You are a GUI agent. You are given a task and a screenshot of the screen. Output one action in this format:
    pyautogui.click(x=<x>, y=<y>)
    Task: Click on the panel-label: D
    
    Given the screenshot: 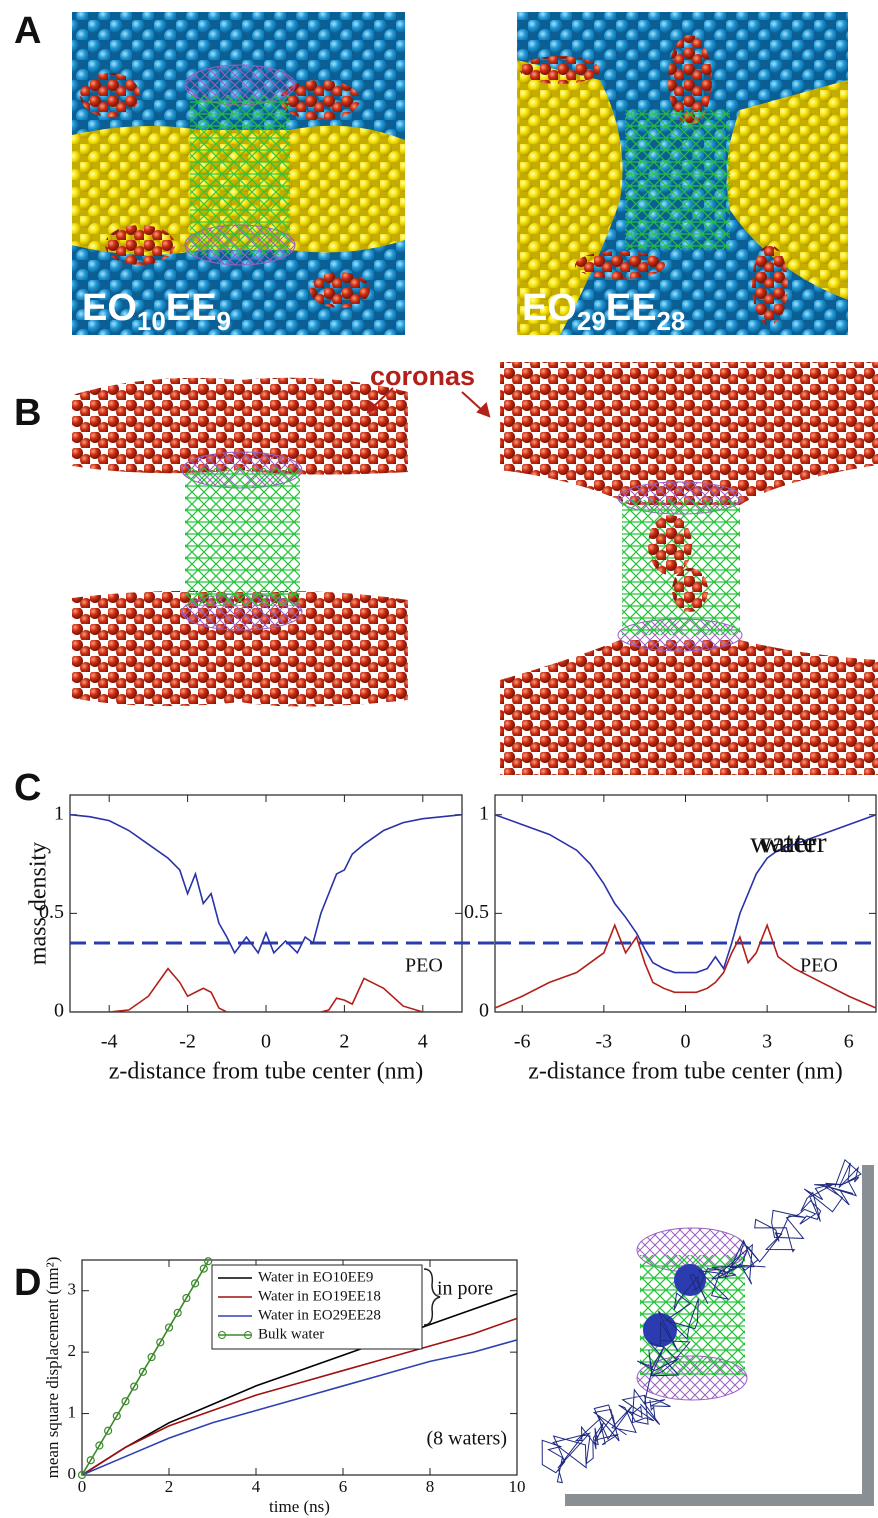 What is the action you would take?
    pyautogui.click(x=27, y=1283)
    